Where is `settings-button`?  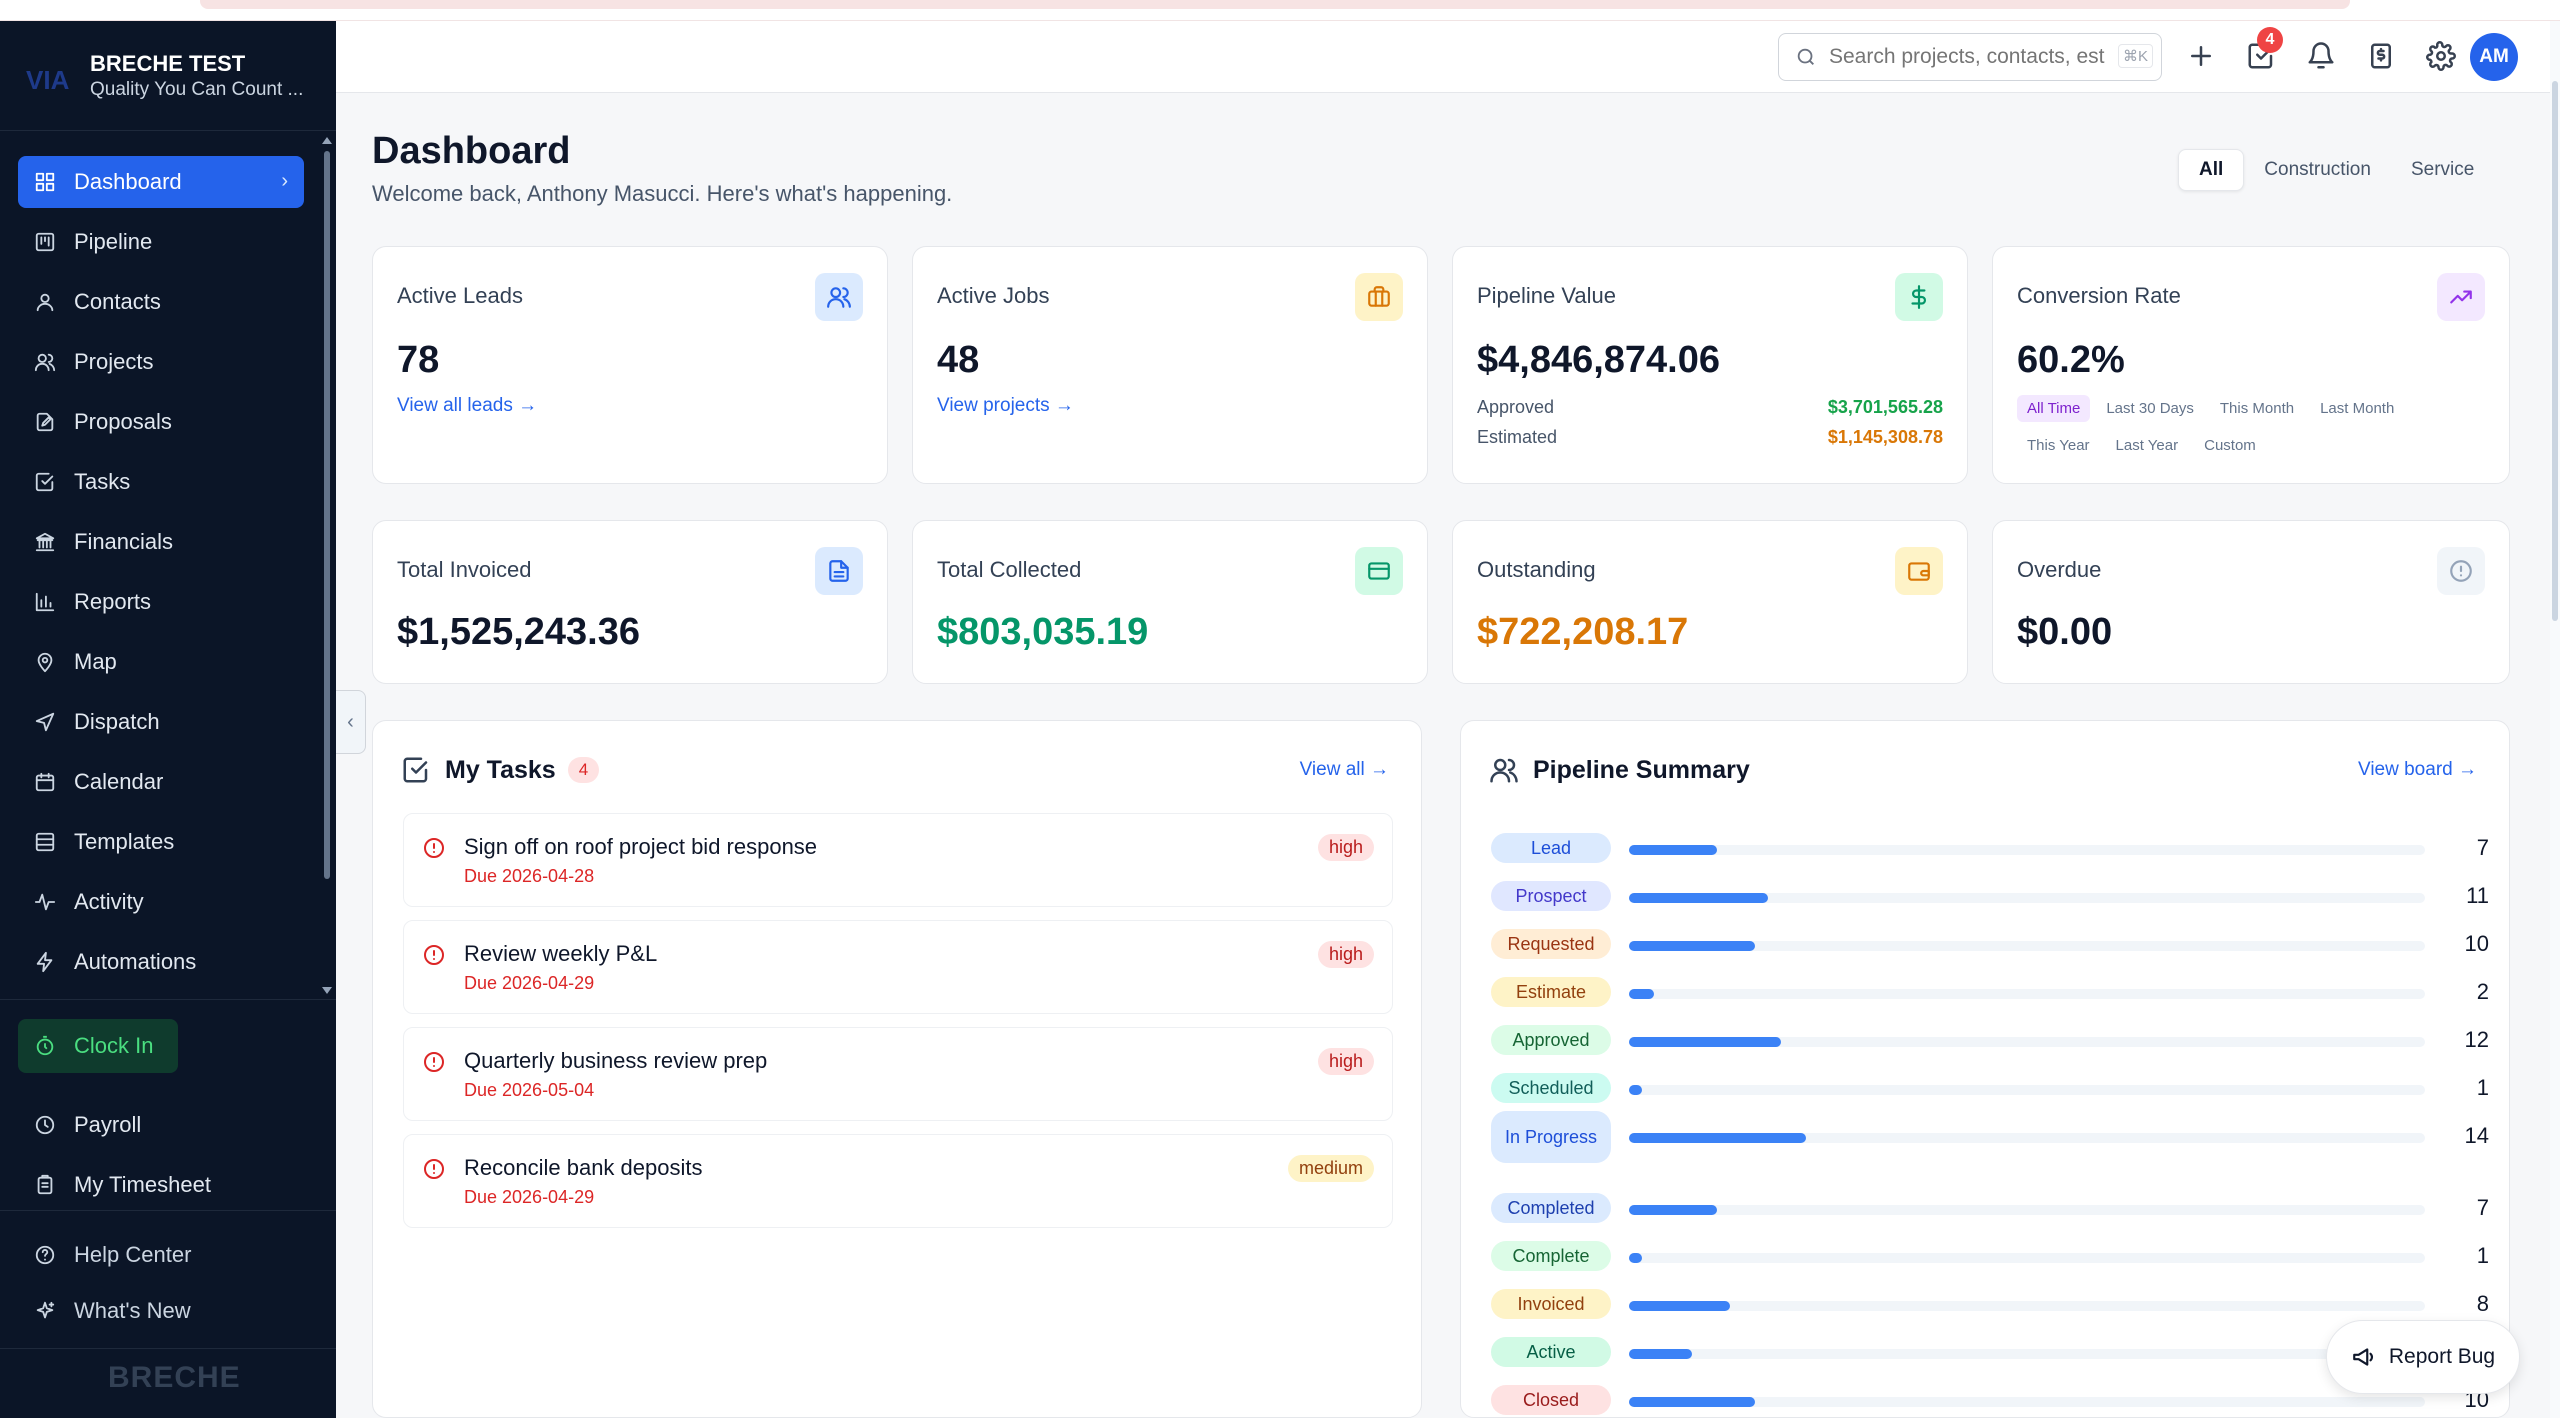
settings-button is located at coordinates (2442, 57).